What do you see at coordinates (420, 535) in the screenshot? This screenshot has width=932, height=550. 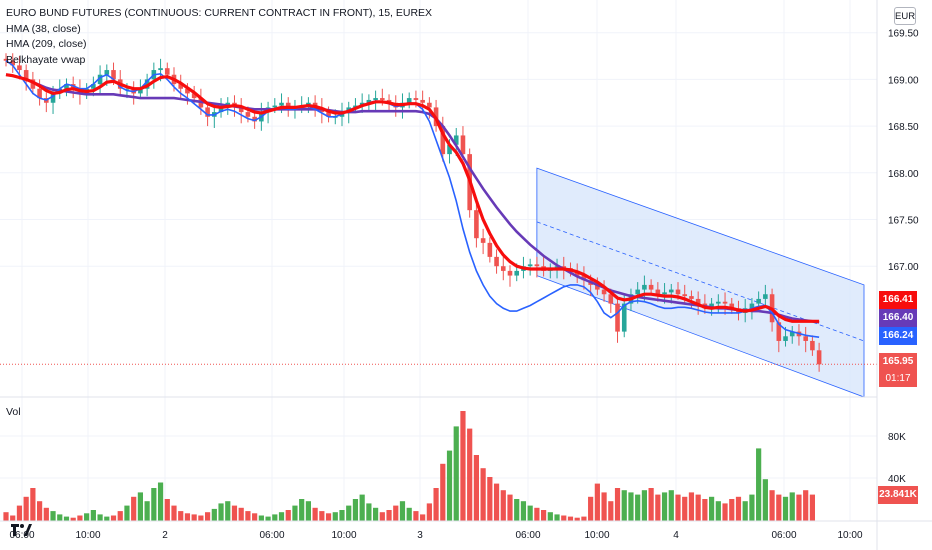 I see `x-tick-label: 3` at bounding box center [420, 535].